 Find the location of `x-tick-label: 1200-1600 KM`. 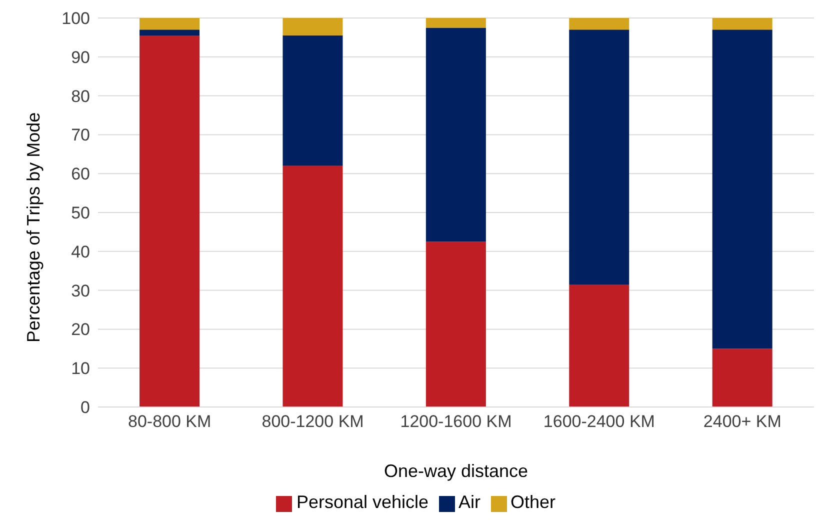

x-tick-label: 1200-1600 KM is located at coordinates (456, 422).